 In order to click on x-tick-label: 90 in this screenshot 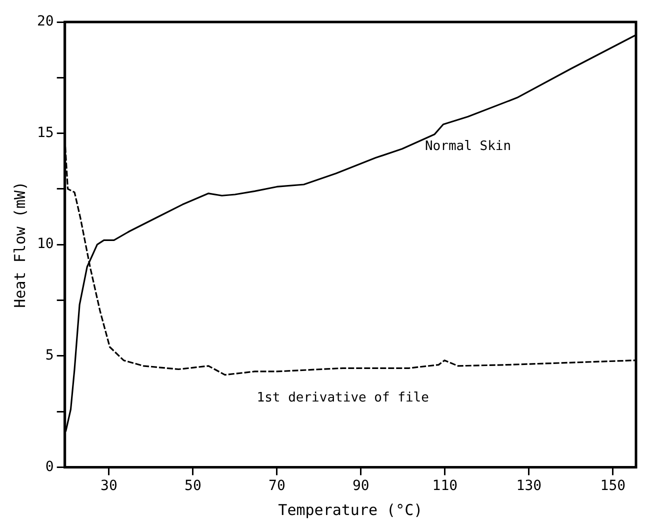, I will do `click(361, 486)`.